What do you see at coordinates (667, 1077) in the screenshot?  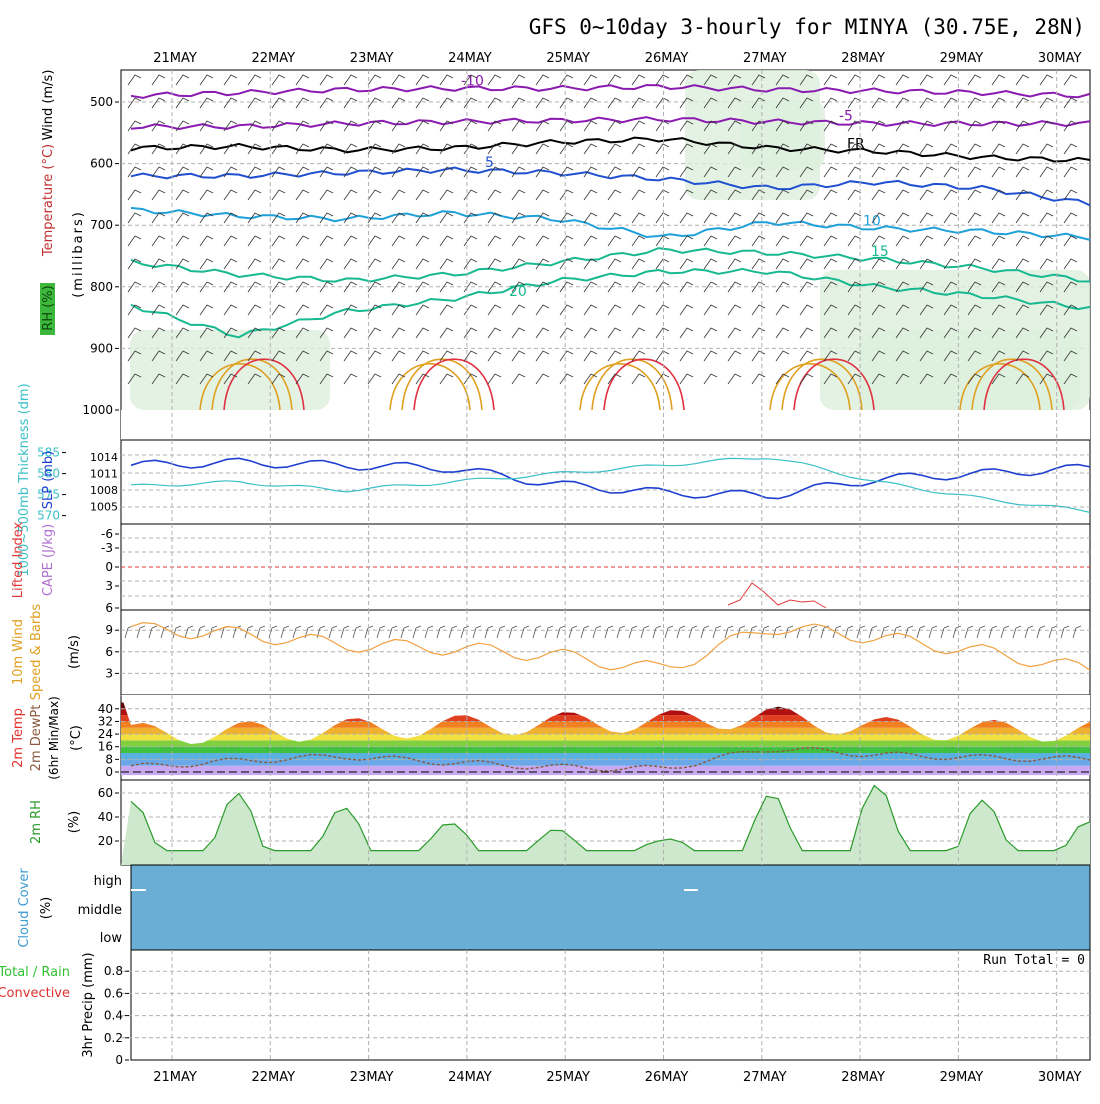 I see `date-label-bottom: 26MAY` at bounding box center [667, 1077].